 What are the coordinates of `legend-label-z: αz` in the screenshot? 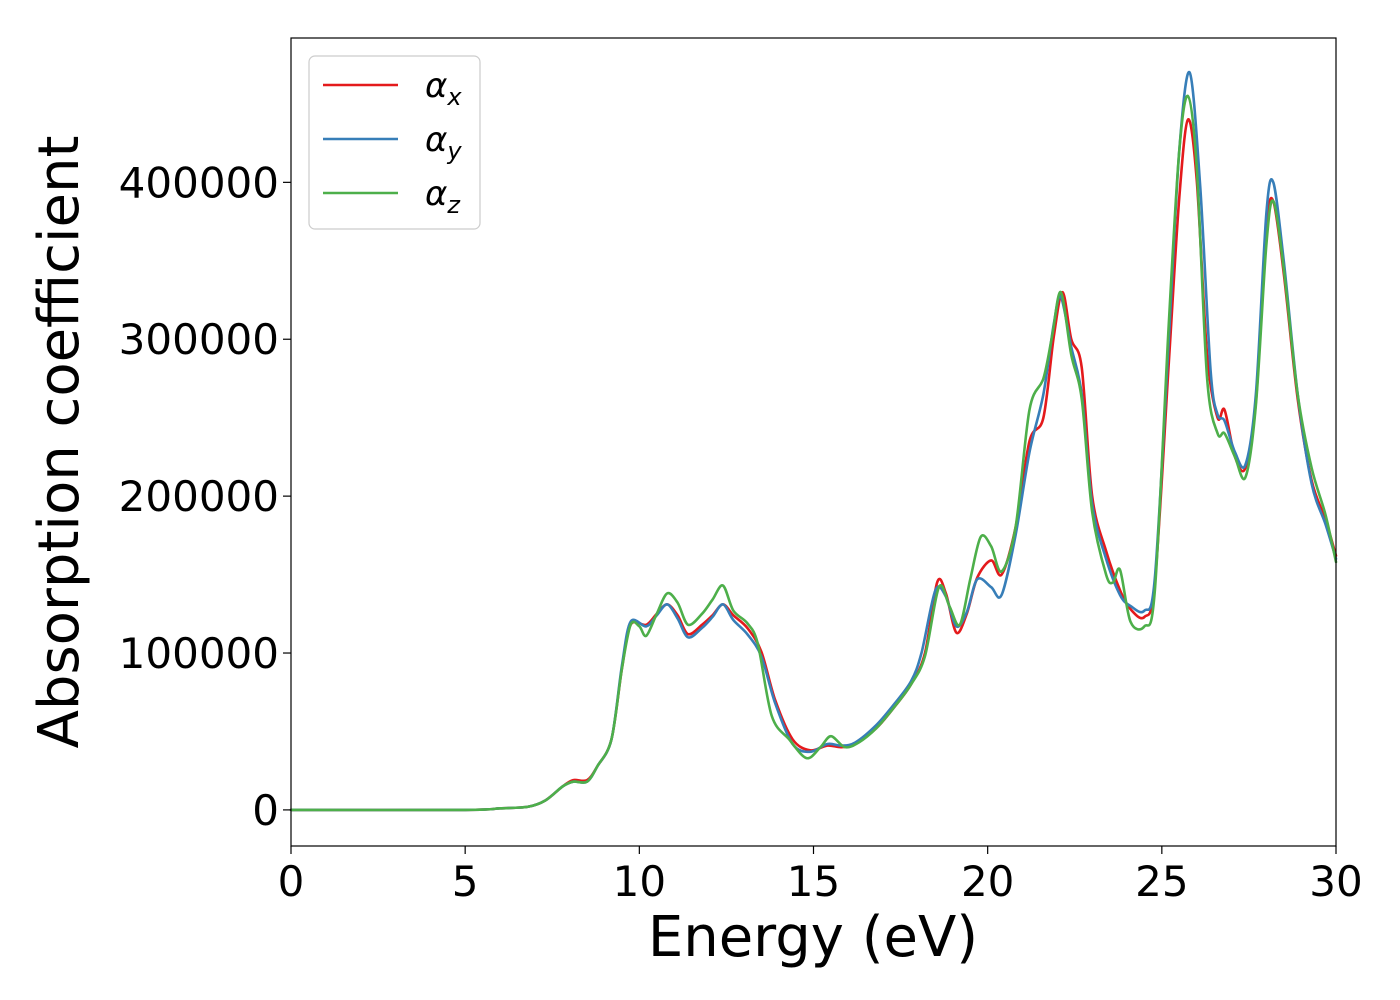 It's located at (443, 196).